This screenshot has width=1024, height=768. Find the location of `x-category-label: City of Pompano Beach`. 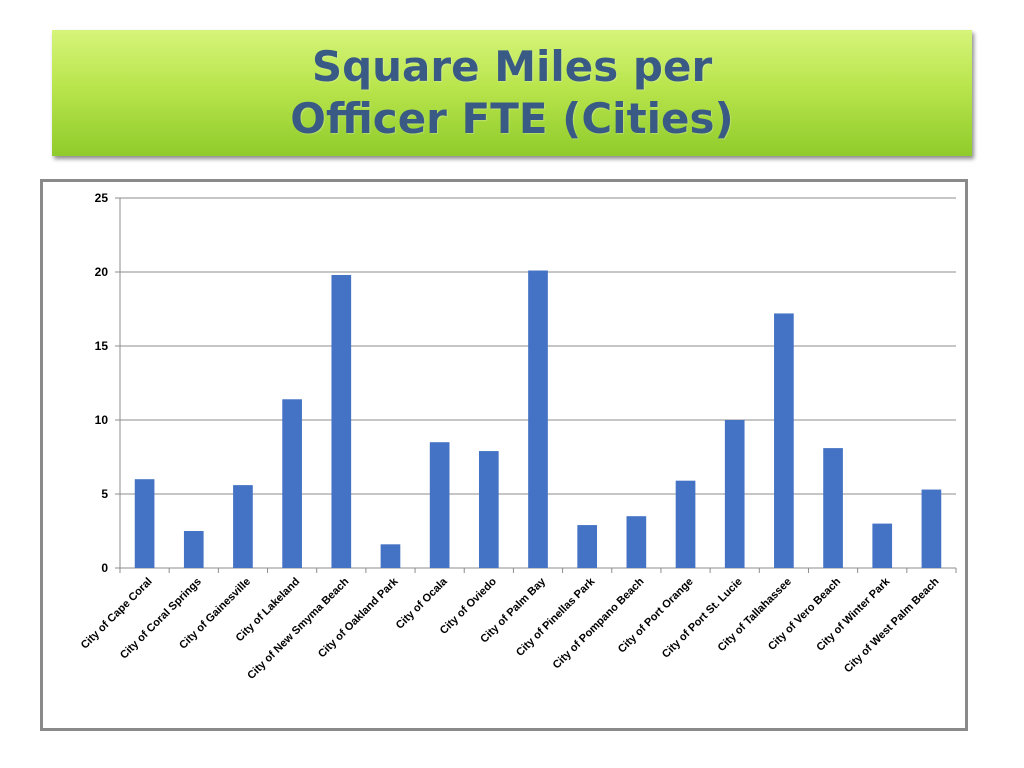

x-category-label: City of Pompano Beach is located at coordinates (599, 623).